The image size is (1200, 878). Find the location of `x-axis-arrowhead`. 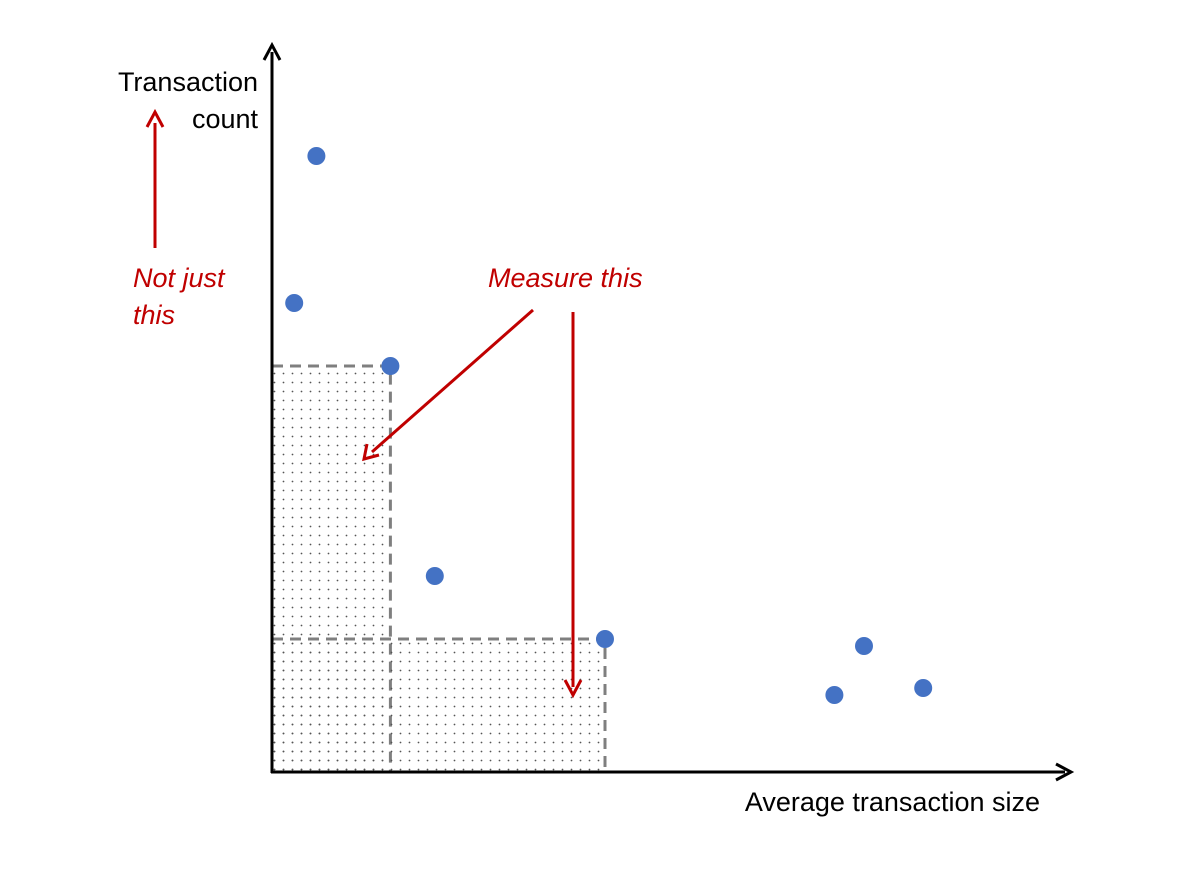

x-axis-arrowhead is located at coordinates (1065, 772).